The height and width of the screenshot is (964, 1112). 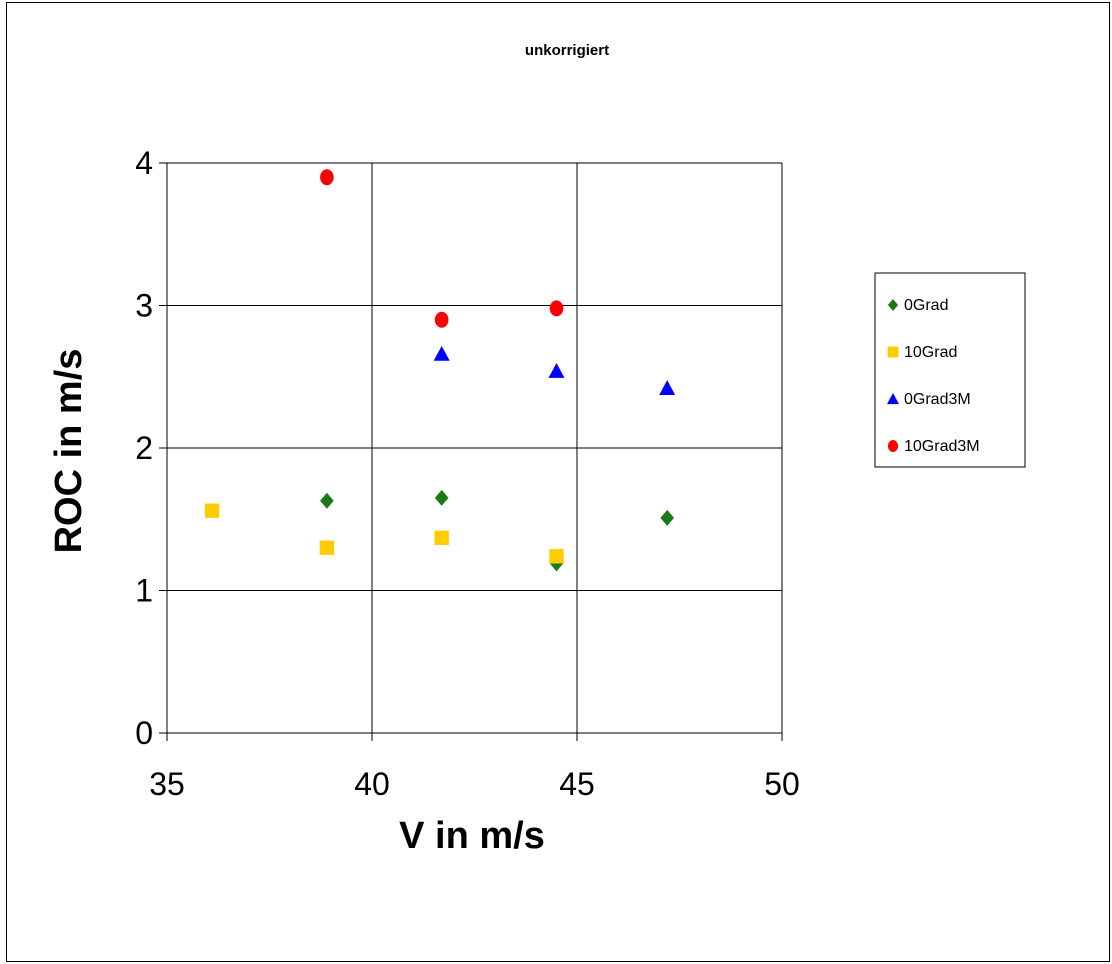 What do you see at coordinates (782, 784) in the screenshot?
I see `x-tick-label-3: 50` at bounding box center [782, 784].